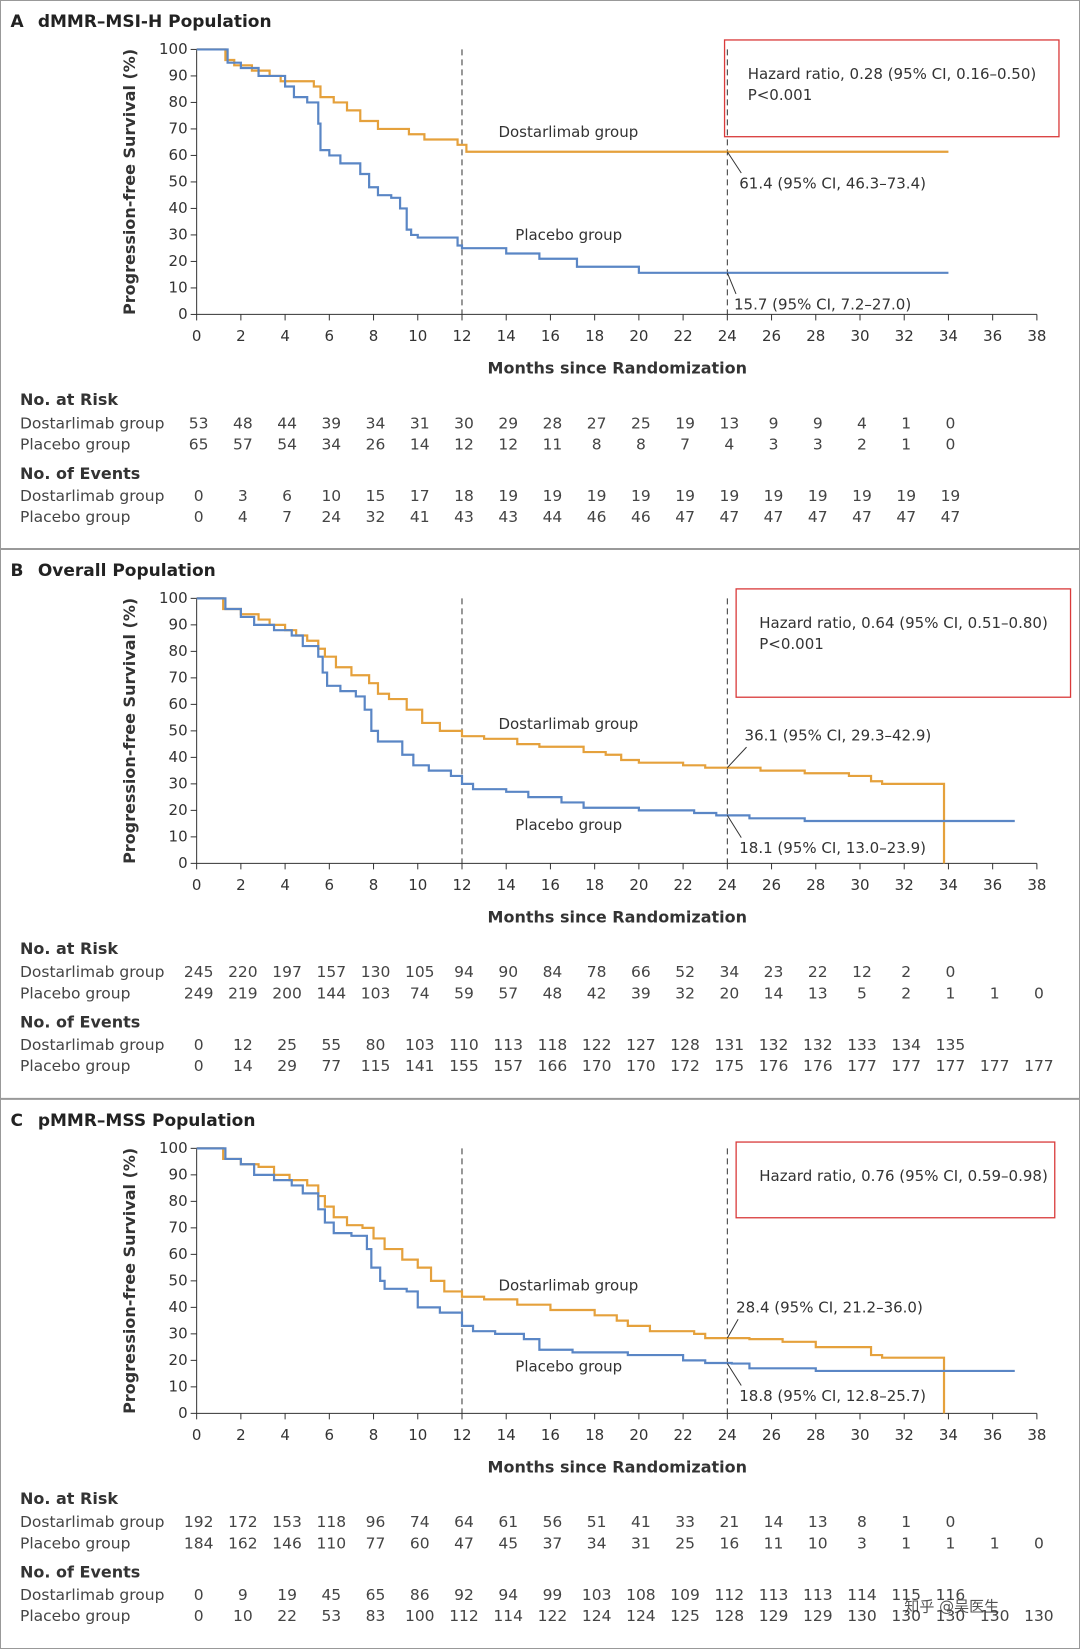 The image size is (1080, 1649). Describe the element at coordinates (420, 1543) in the screenshot. I see `table-cell: 60` at that location.